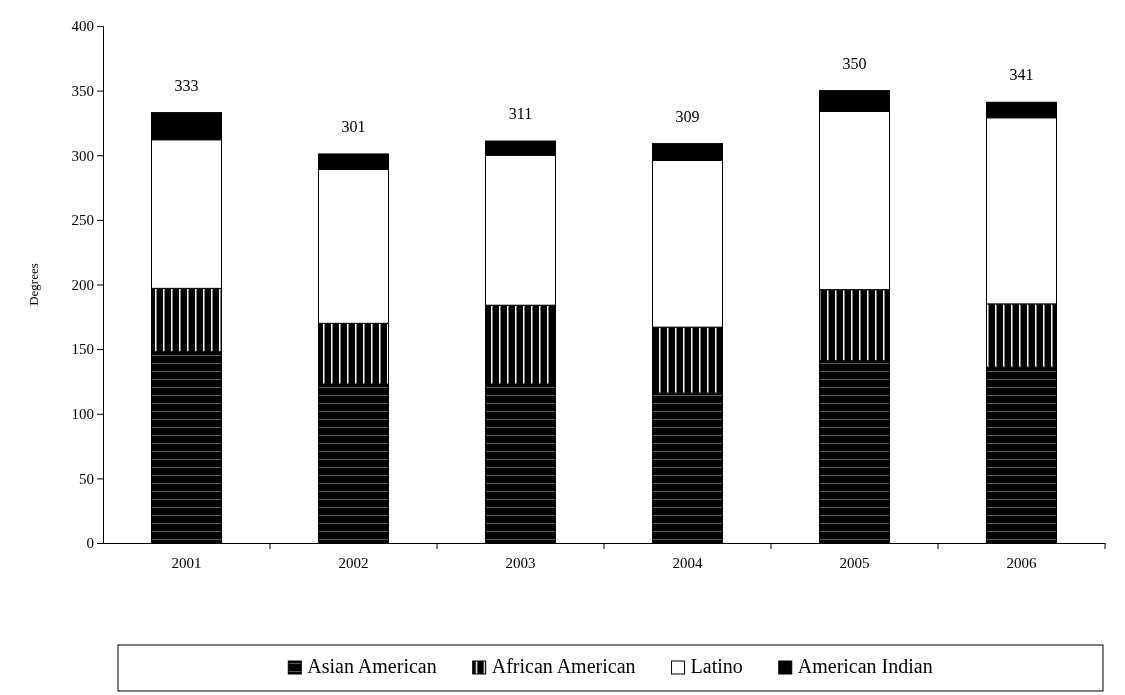 This screenshot has height=695, width=1125. What do you see at coordinates (687, 116) in the screenshot?
I see `total-label: 309` at bounding box center [687, 116].